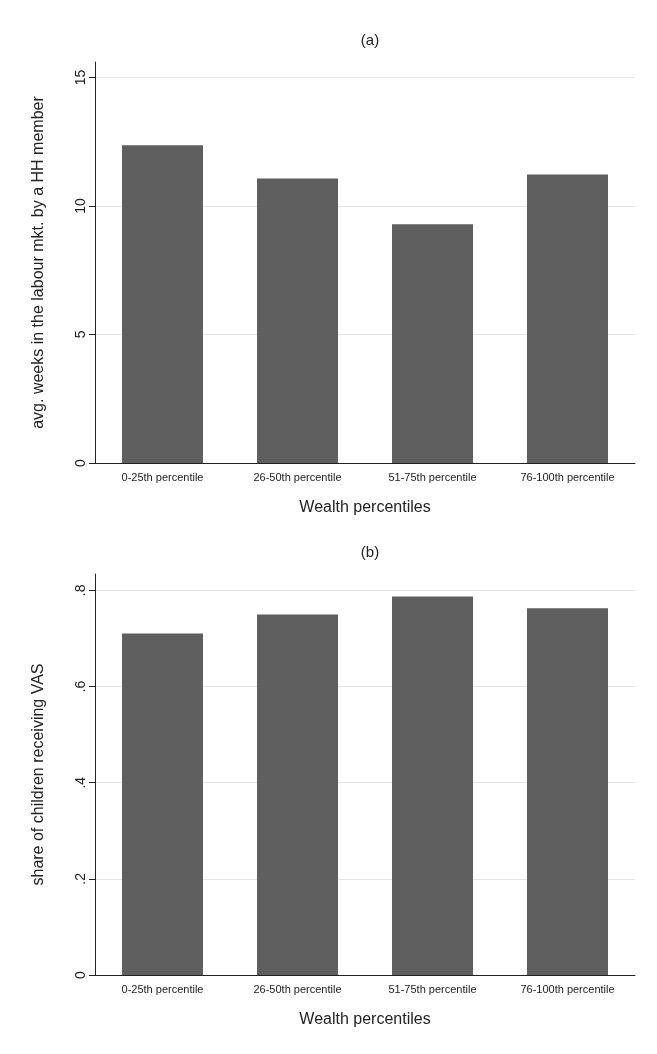  What do you see at coordinates (80, 878) in the screenshot?
I see `y-tick-label: .2` at bounding box center [80, 878].